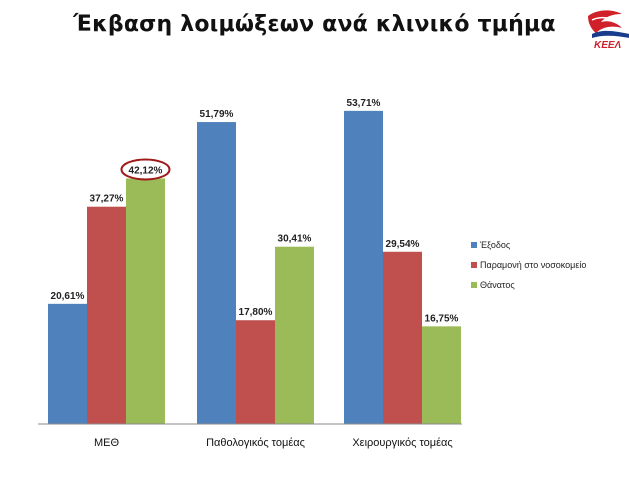  Describe the element at coordinates (364, 103) in the screenshot. I see `data-label-1-3: 53,71%` at that location.